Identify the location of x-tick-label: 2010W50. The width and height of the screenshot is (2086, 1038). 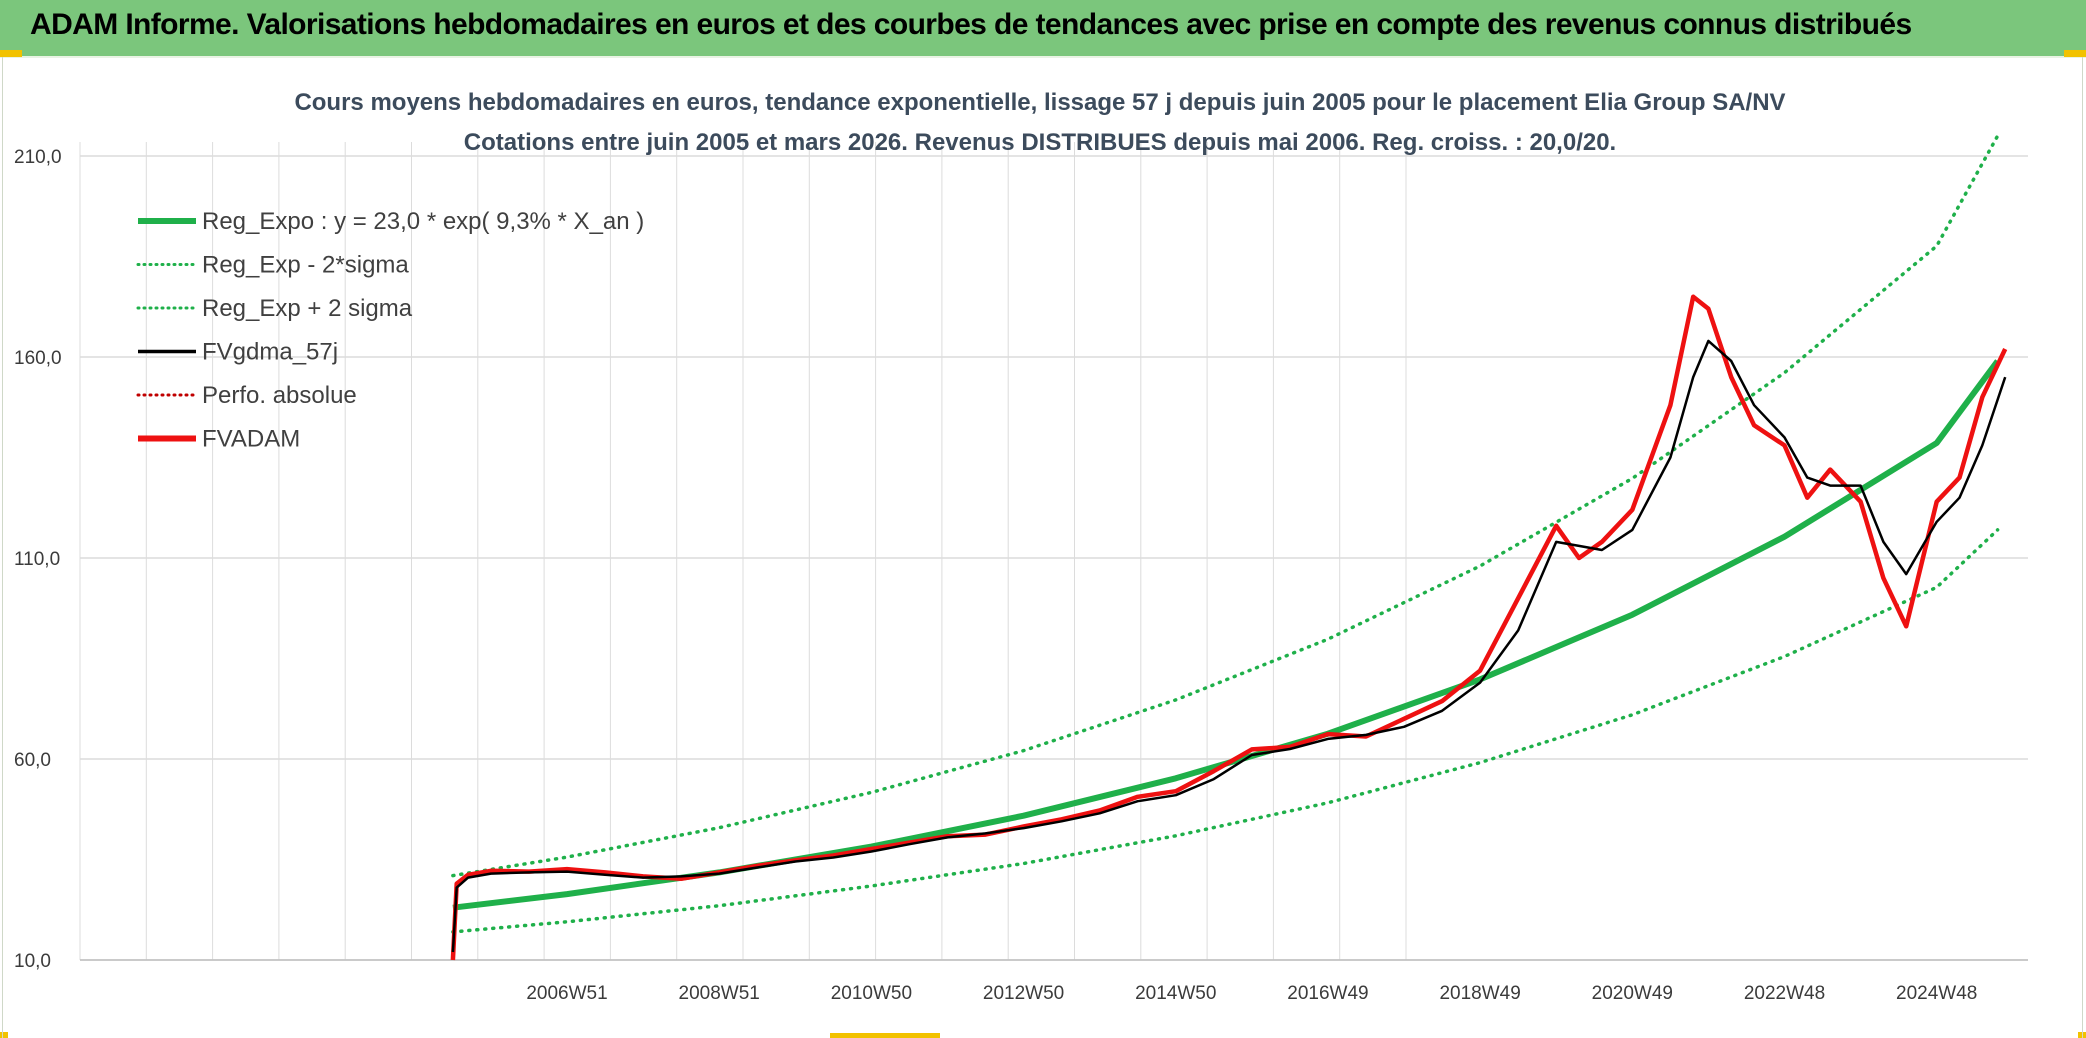
(871, 993).